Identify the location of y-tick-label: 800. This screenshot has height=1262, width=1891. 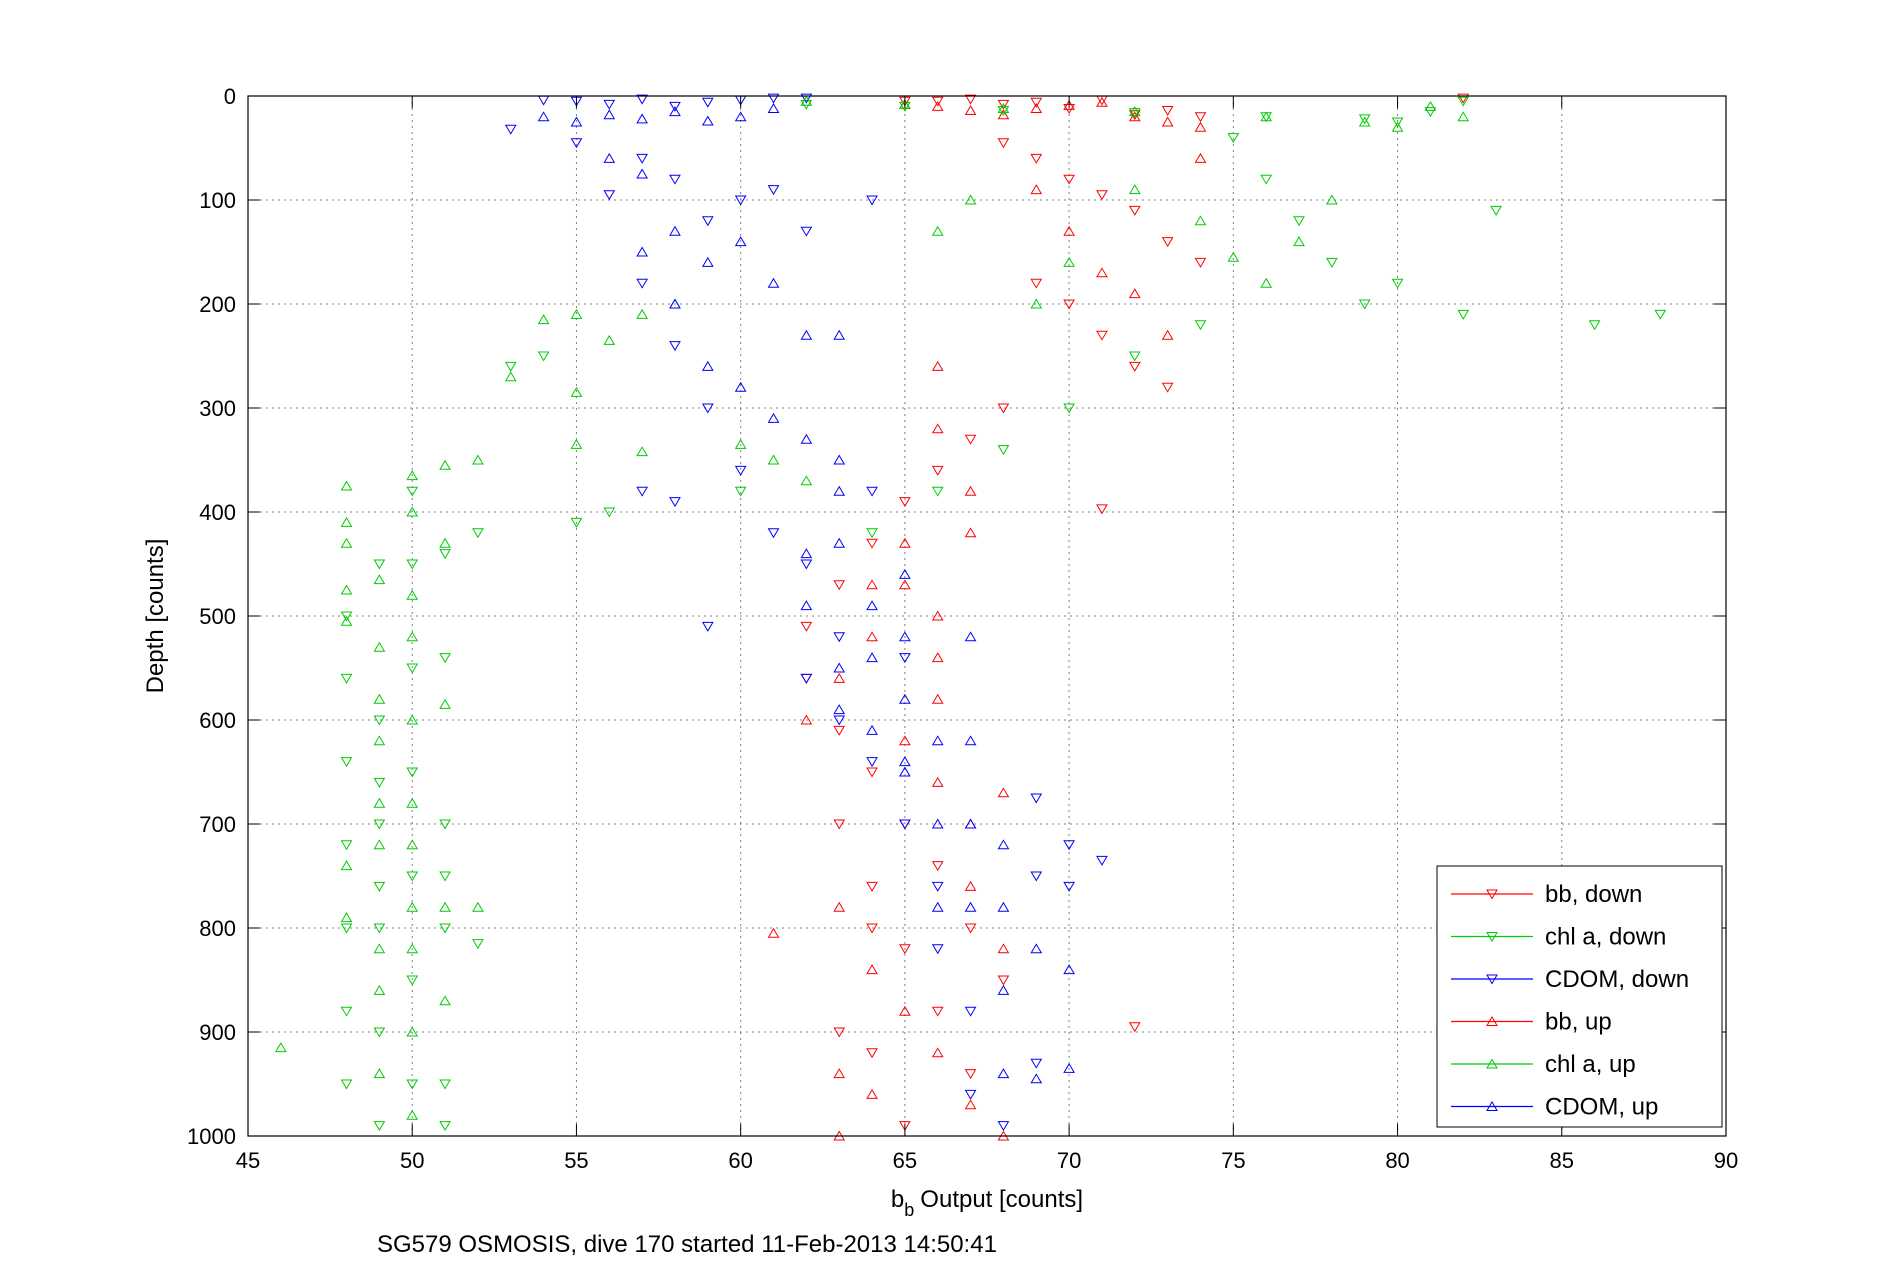
(217, 928).